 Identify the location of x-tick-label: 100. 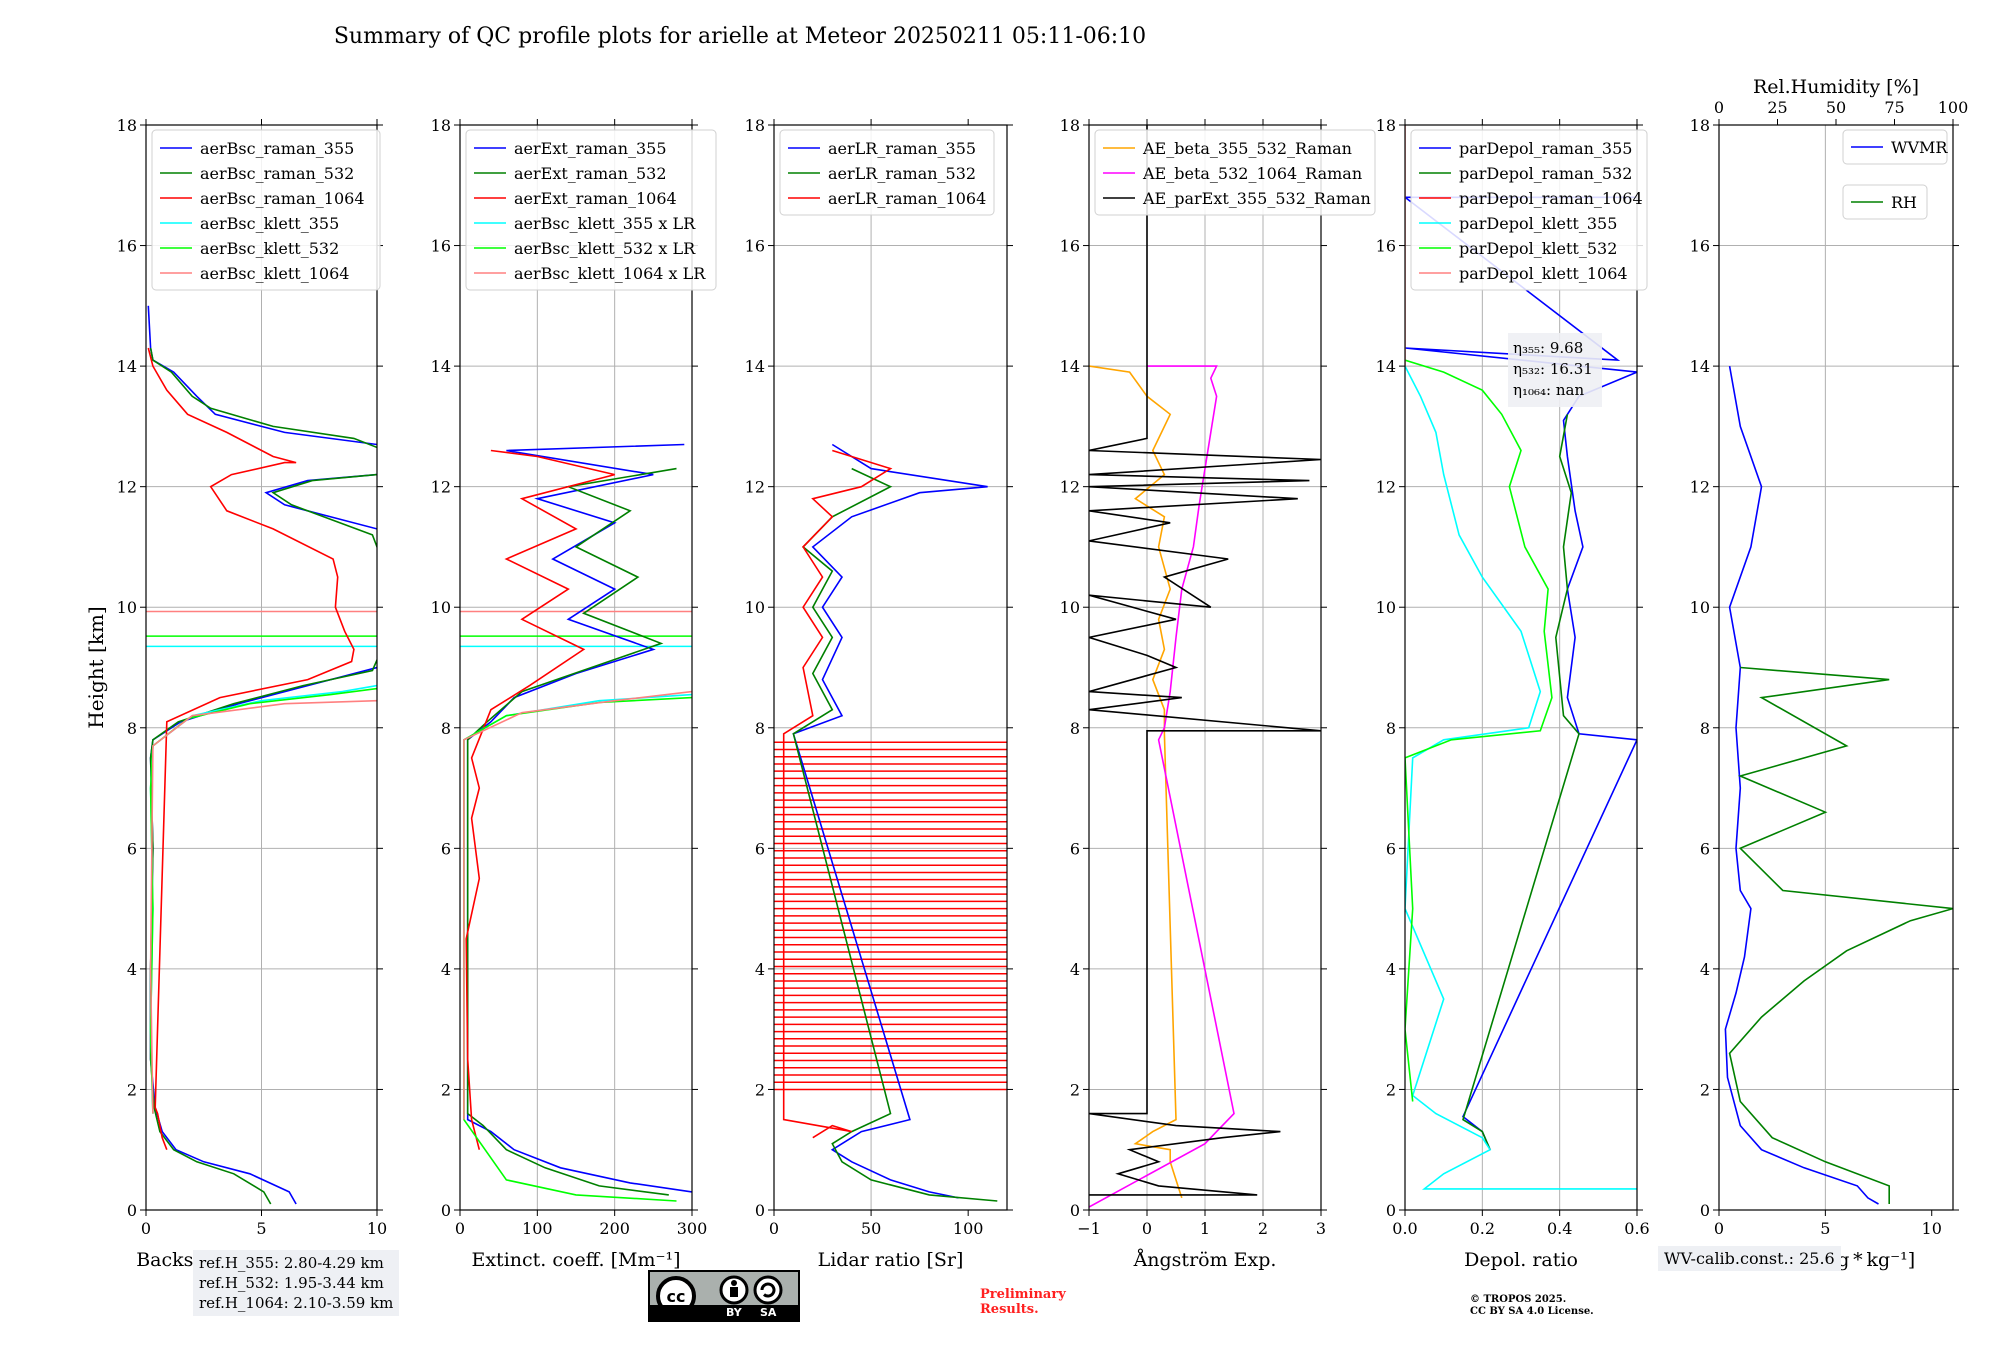
(968, 1228).